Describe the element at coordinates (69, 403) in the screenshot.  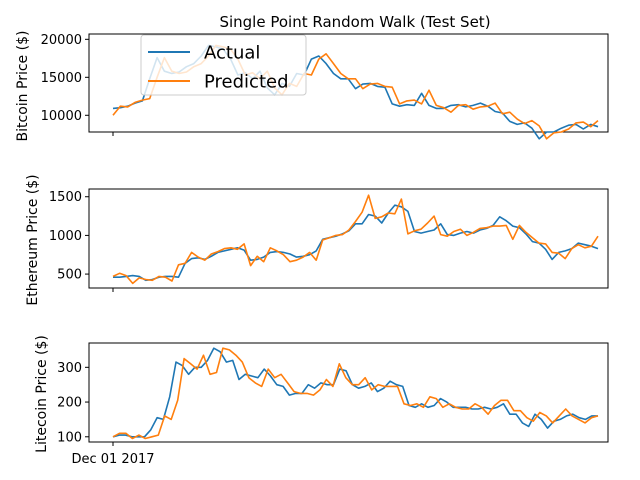
I see `y-tick-label: 200` at that location.